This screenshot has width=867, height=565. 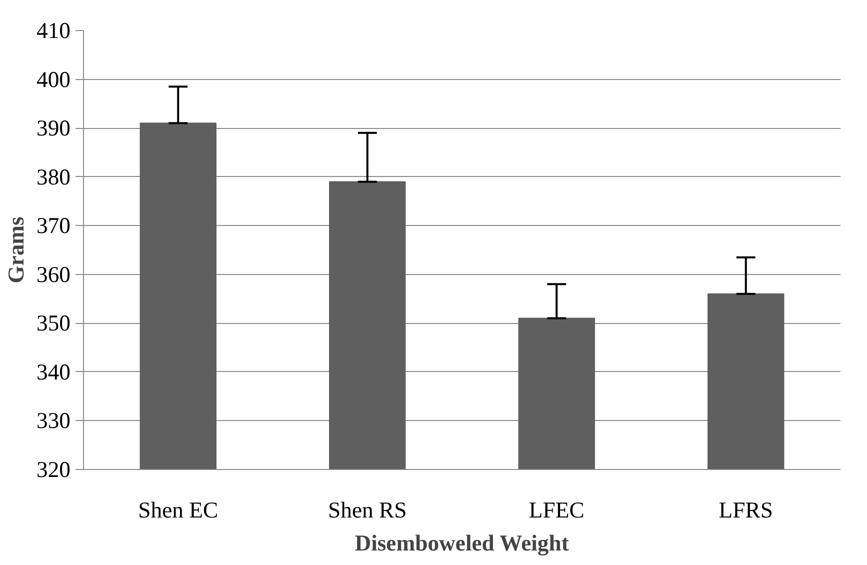 I want to click on y-tick-label: 380, so click(x=53, y=177).